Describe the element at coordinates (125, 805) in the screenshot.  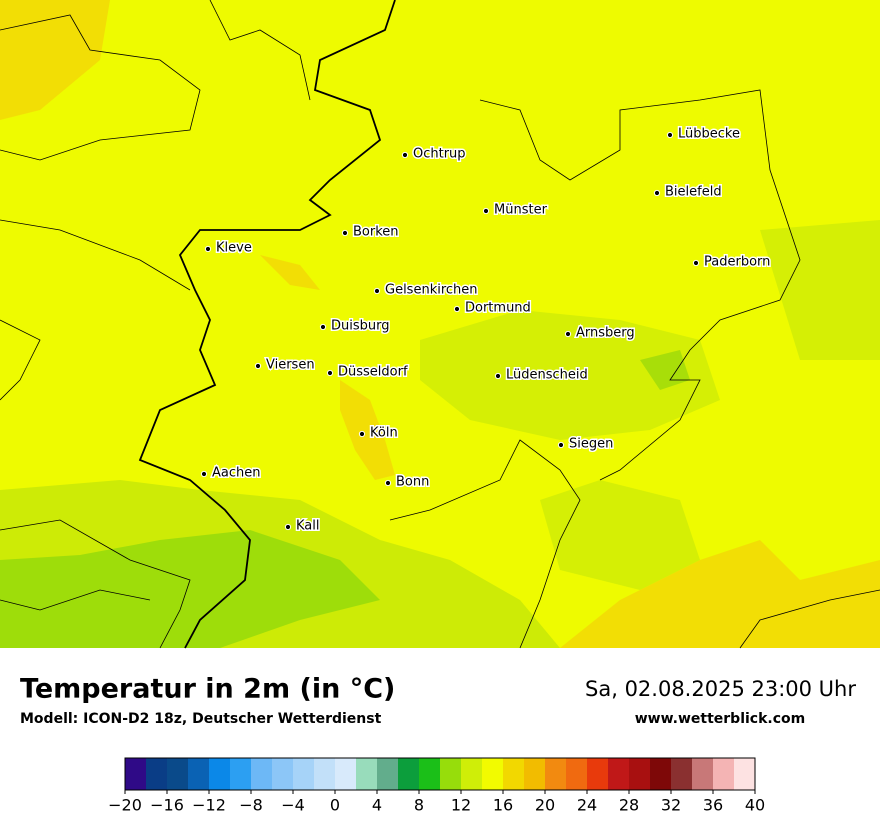
I see `colorbar-tick-label: −20` at that location.